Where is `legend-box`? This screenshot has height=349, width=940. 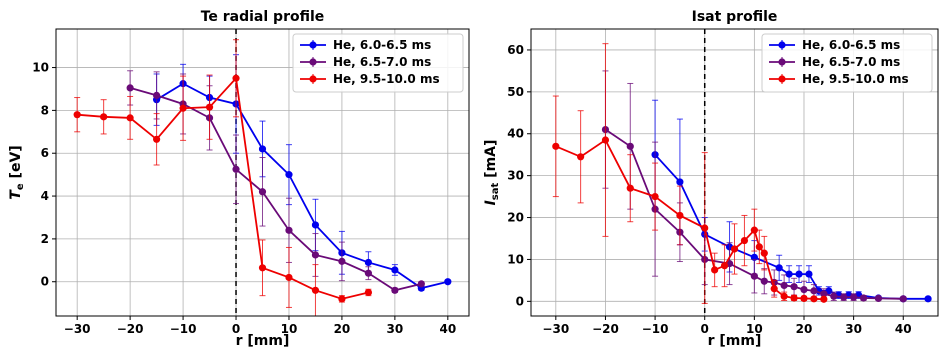 legend-box is located at coordinates (378, 63).